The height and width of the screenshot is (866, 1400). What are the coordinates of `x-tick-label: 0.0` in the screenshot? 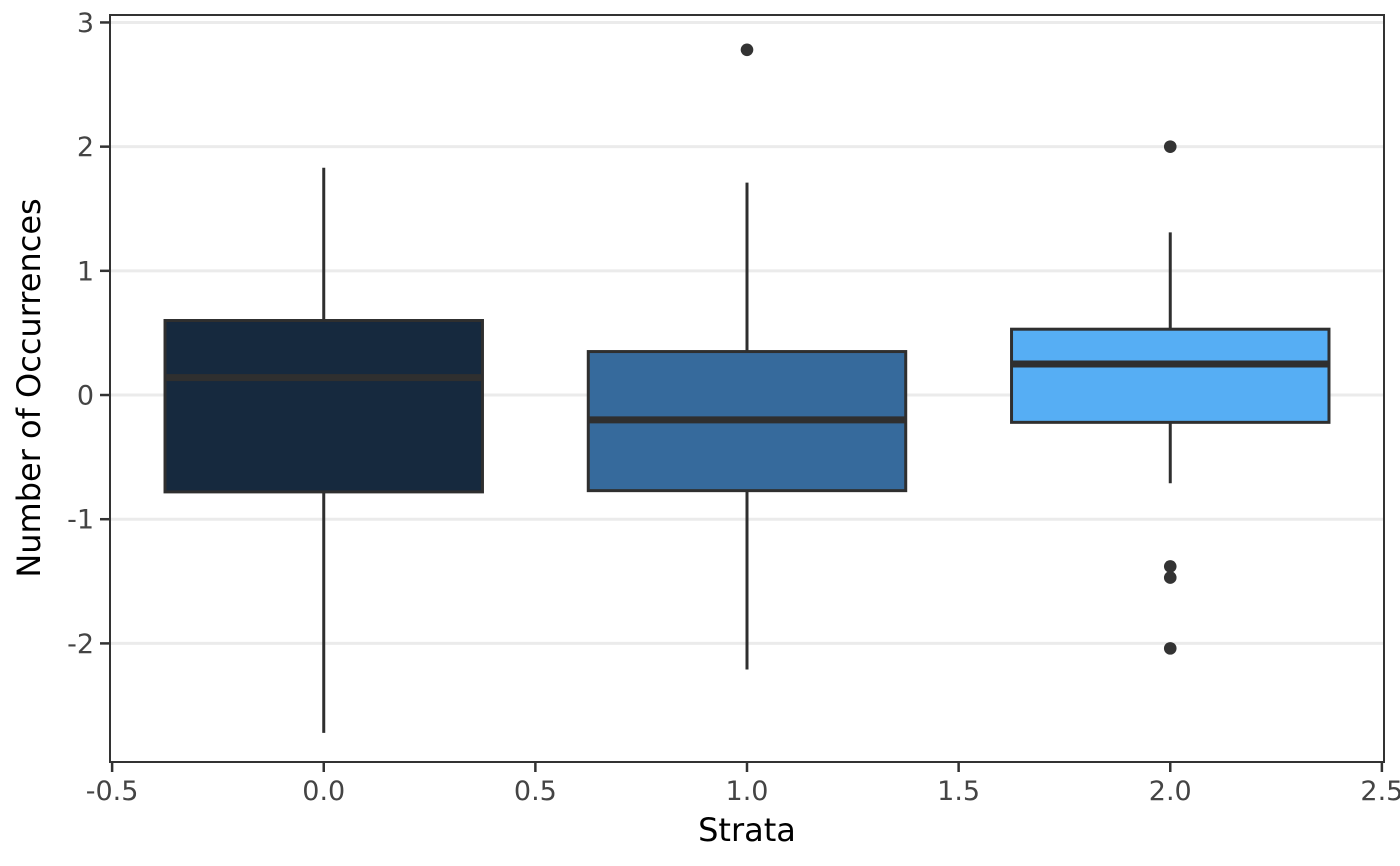 It's located at (323, 791).